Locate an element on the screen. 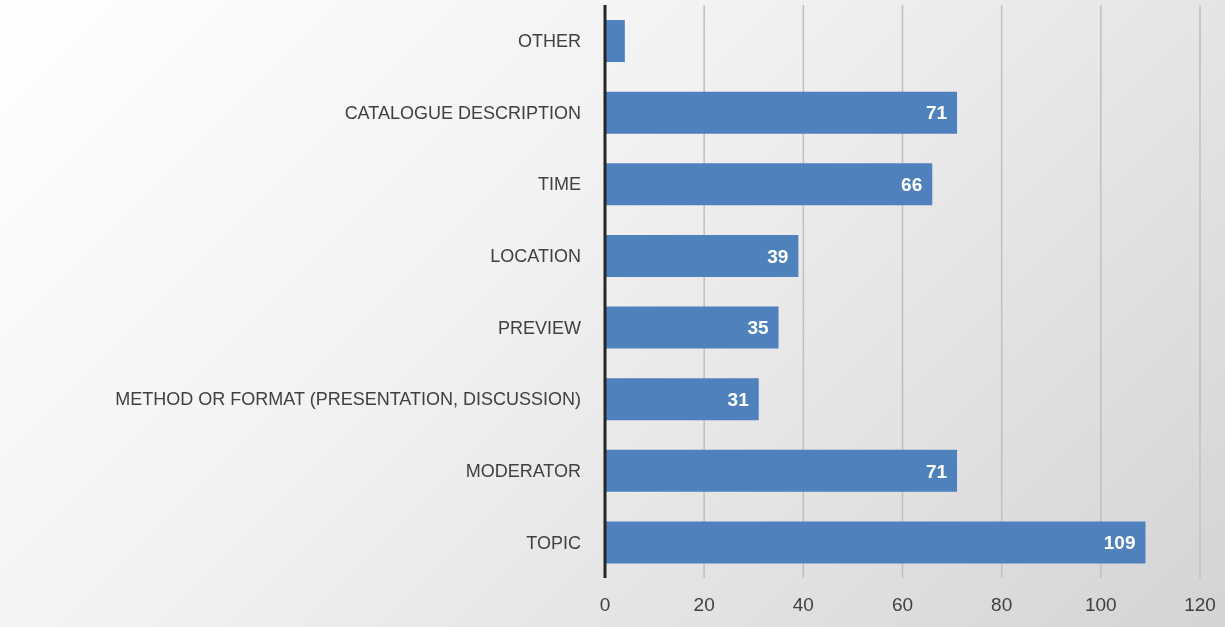 The height and width of the screenshot is (627, 1225). y-tick-label: LOCATION is located at coordinates (535, 256).